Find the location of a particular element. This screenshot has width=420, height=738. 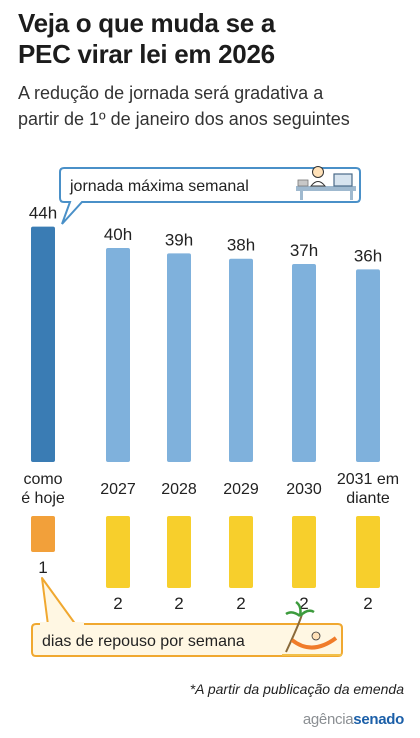

hours-callout-label: jornada máxima semanal is located at coordinates (159, 186).